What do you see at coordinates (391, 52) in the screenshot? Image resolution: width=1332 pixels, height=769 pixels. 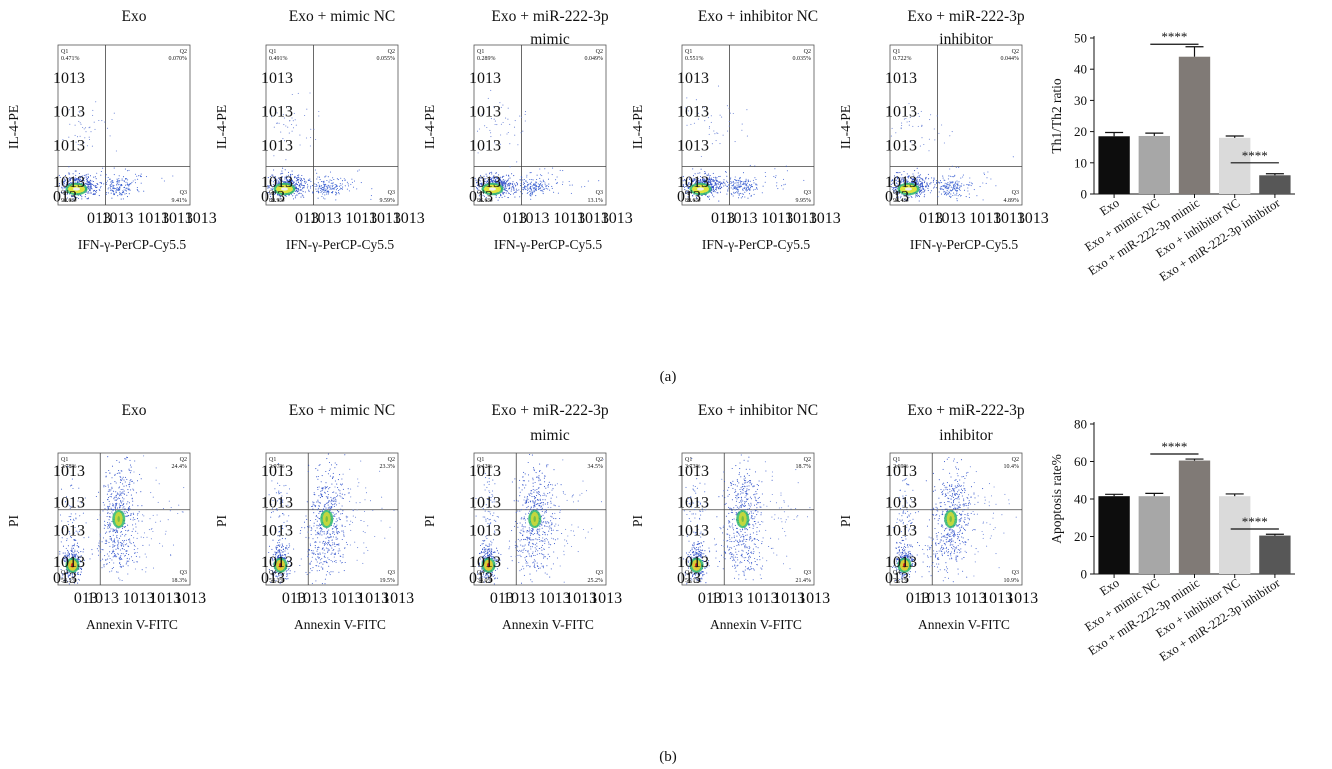 I see `quadrant-name-q2: Q2` at bounding box center [391, 52].